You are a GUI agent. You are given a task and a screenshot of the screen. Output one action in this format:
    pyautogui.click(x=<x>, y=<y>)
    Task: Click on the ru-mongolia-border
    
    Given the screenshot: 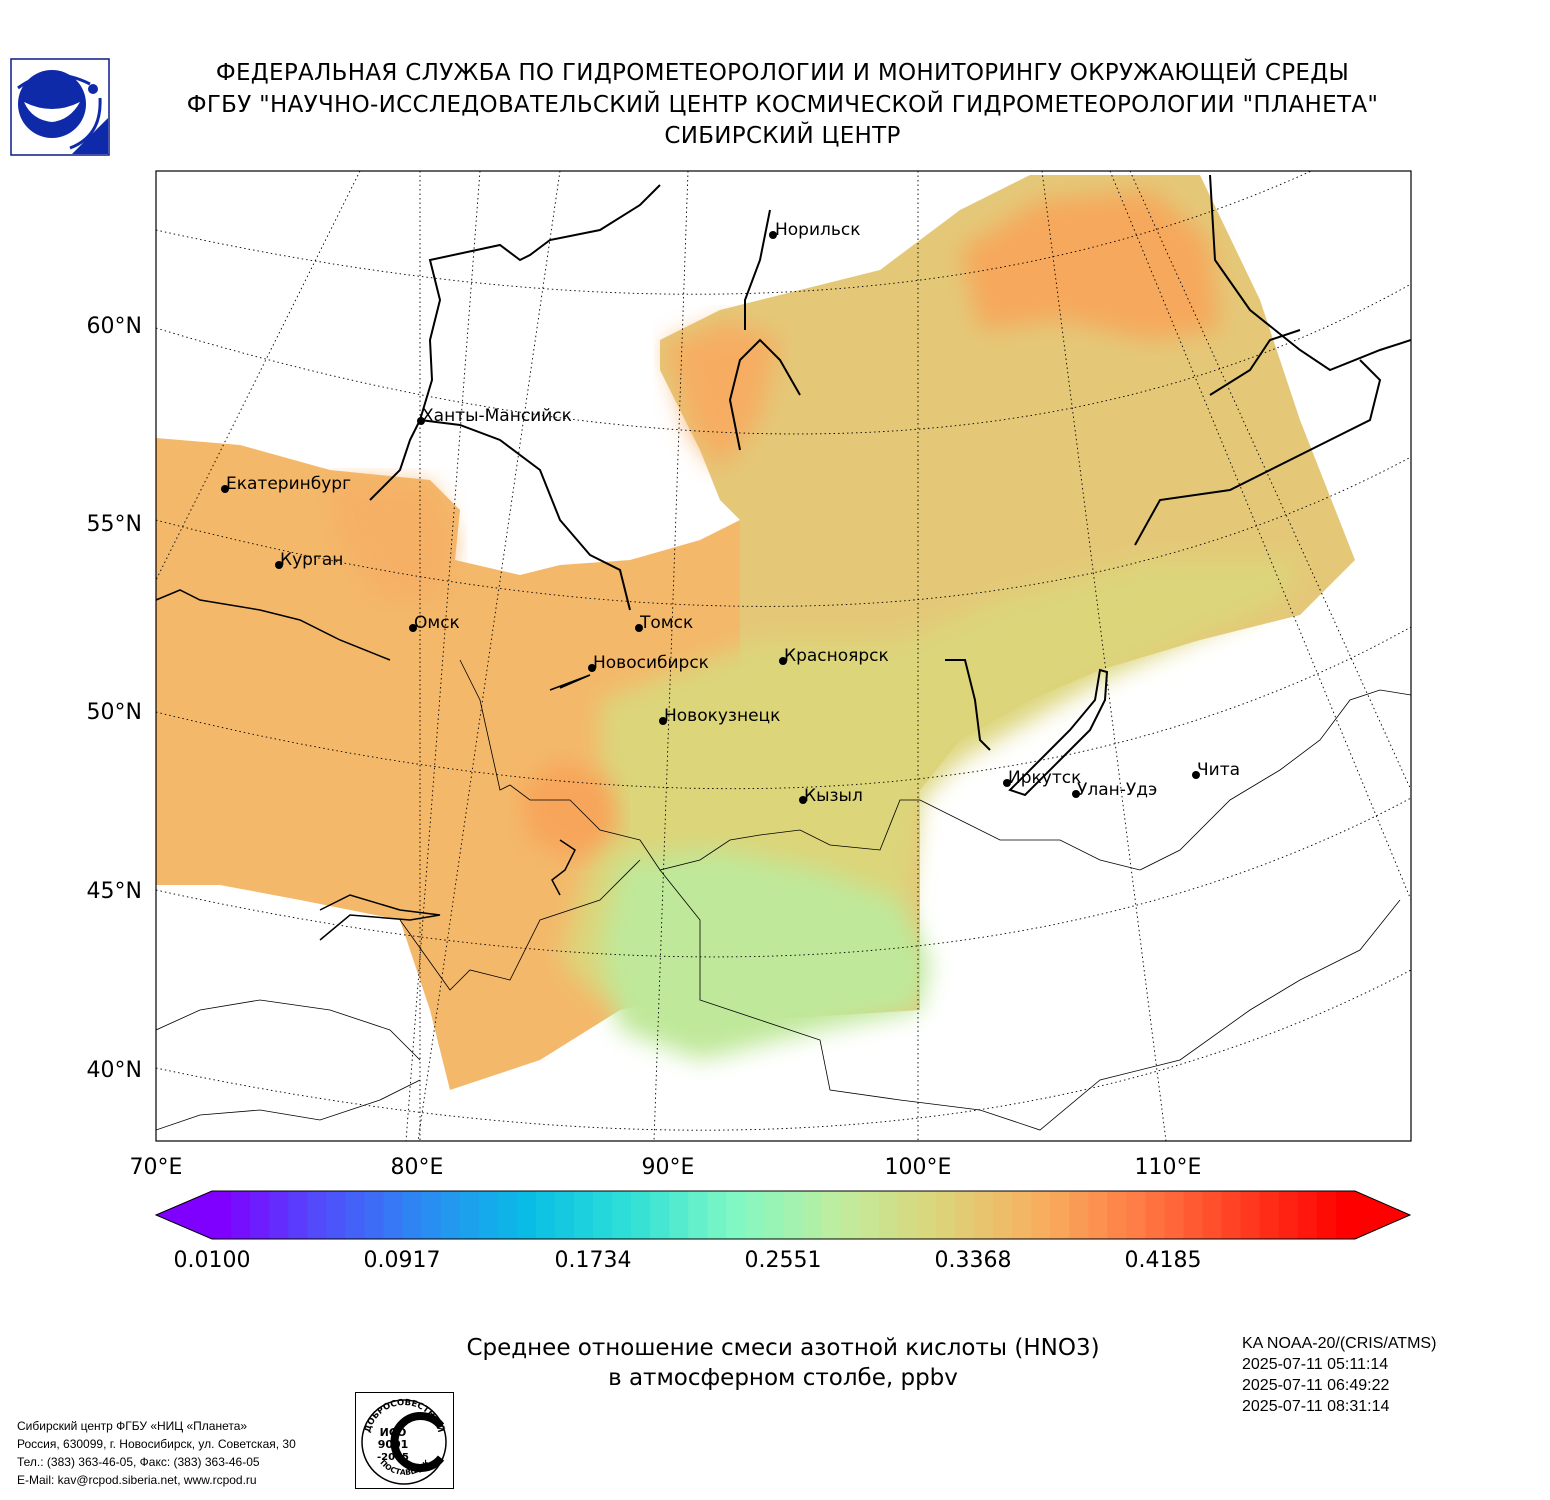 What is the action you would take?
    pyautogui.click(x=935, y=765)
    